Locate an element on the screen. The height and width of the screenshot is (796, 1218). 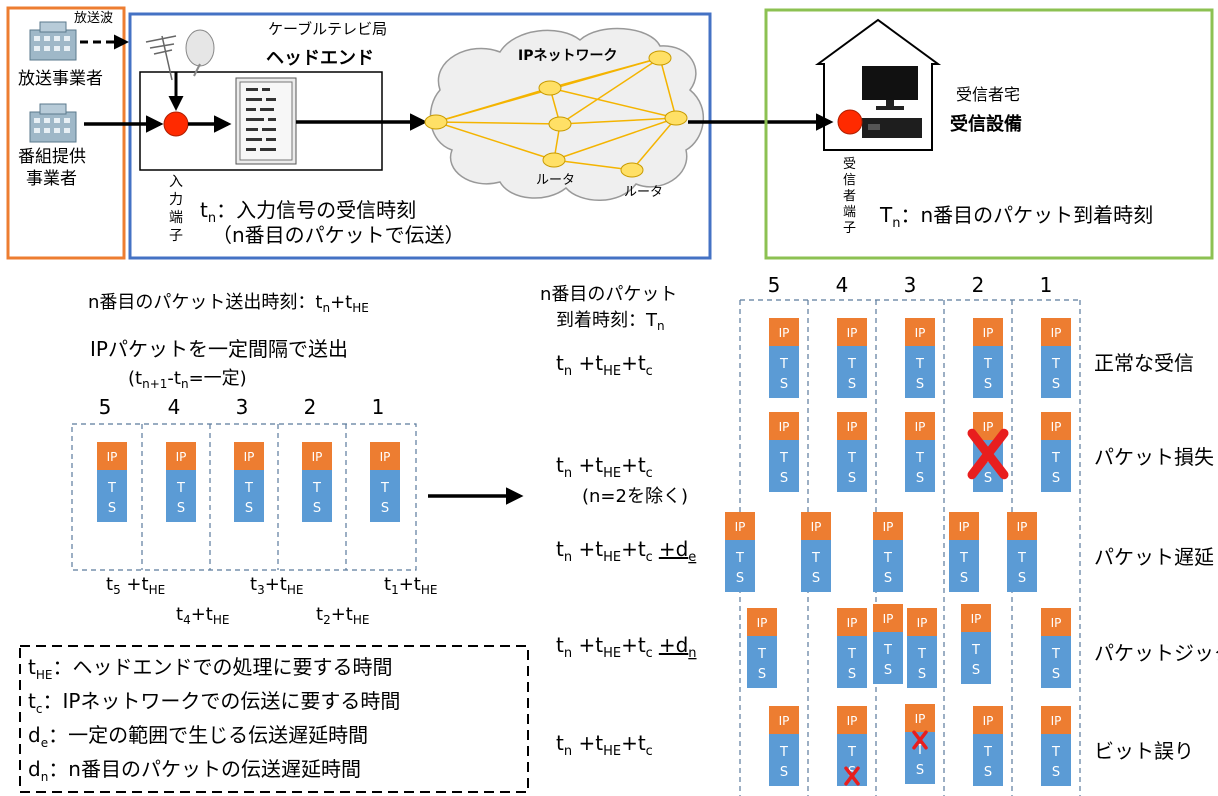
legend-item: tc：IPネットワークでの伝送に要する時間 is located at coordinates (214, 702).